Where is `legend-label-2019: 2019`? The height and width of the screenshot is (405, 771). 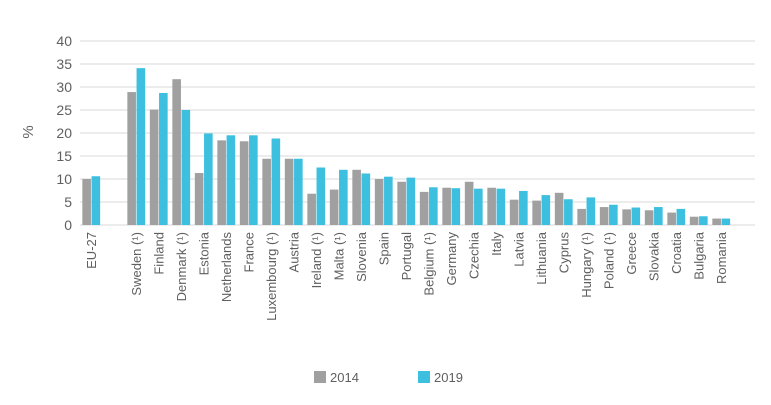 legend-label-2019: 2019 is located at coordinates (448, 377).